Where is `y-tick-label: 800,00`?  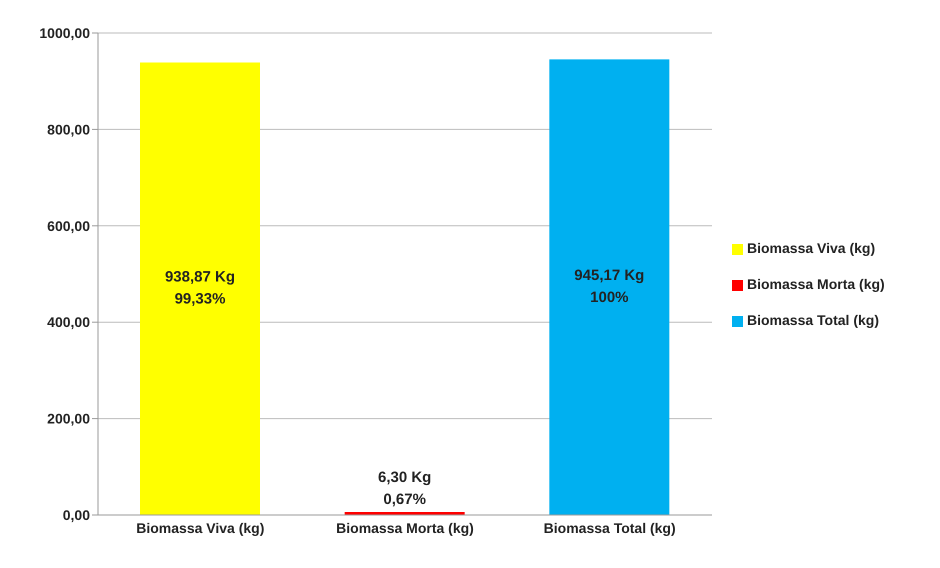
y-tick-label: 800,00 is located at coordinates (68, 129).